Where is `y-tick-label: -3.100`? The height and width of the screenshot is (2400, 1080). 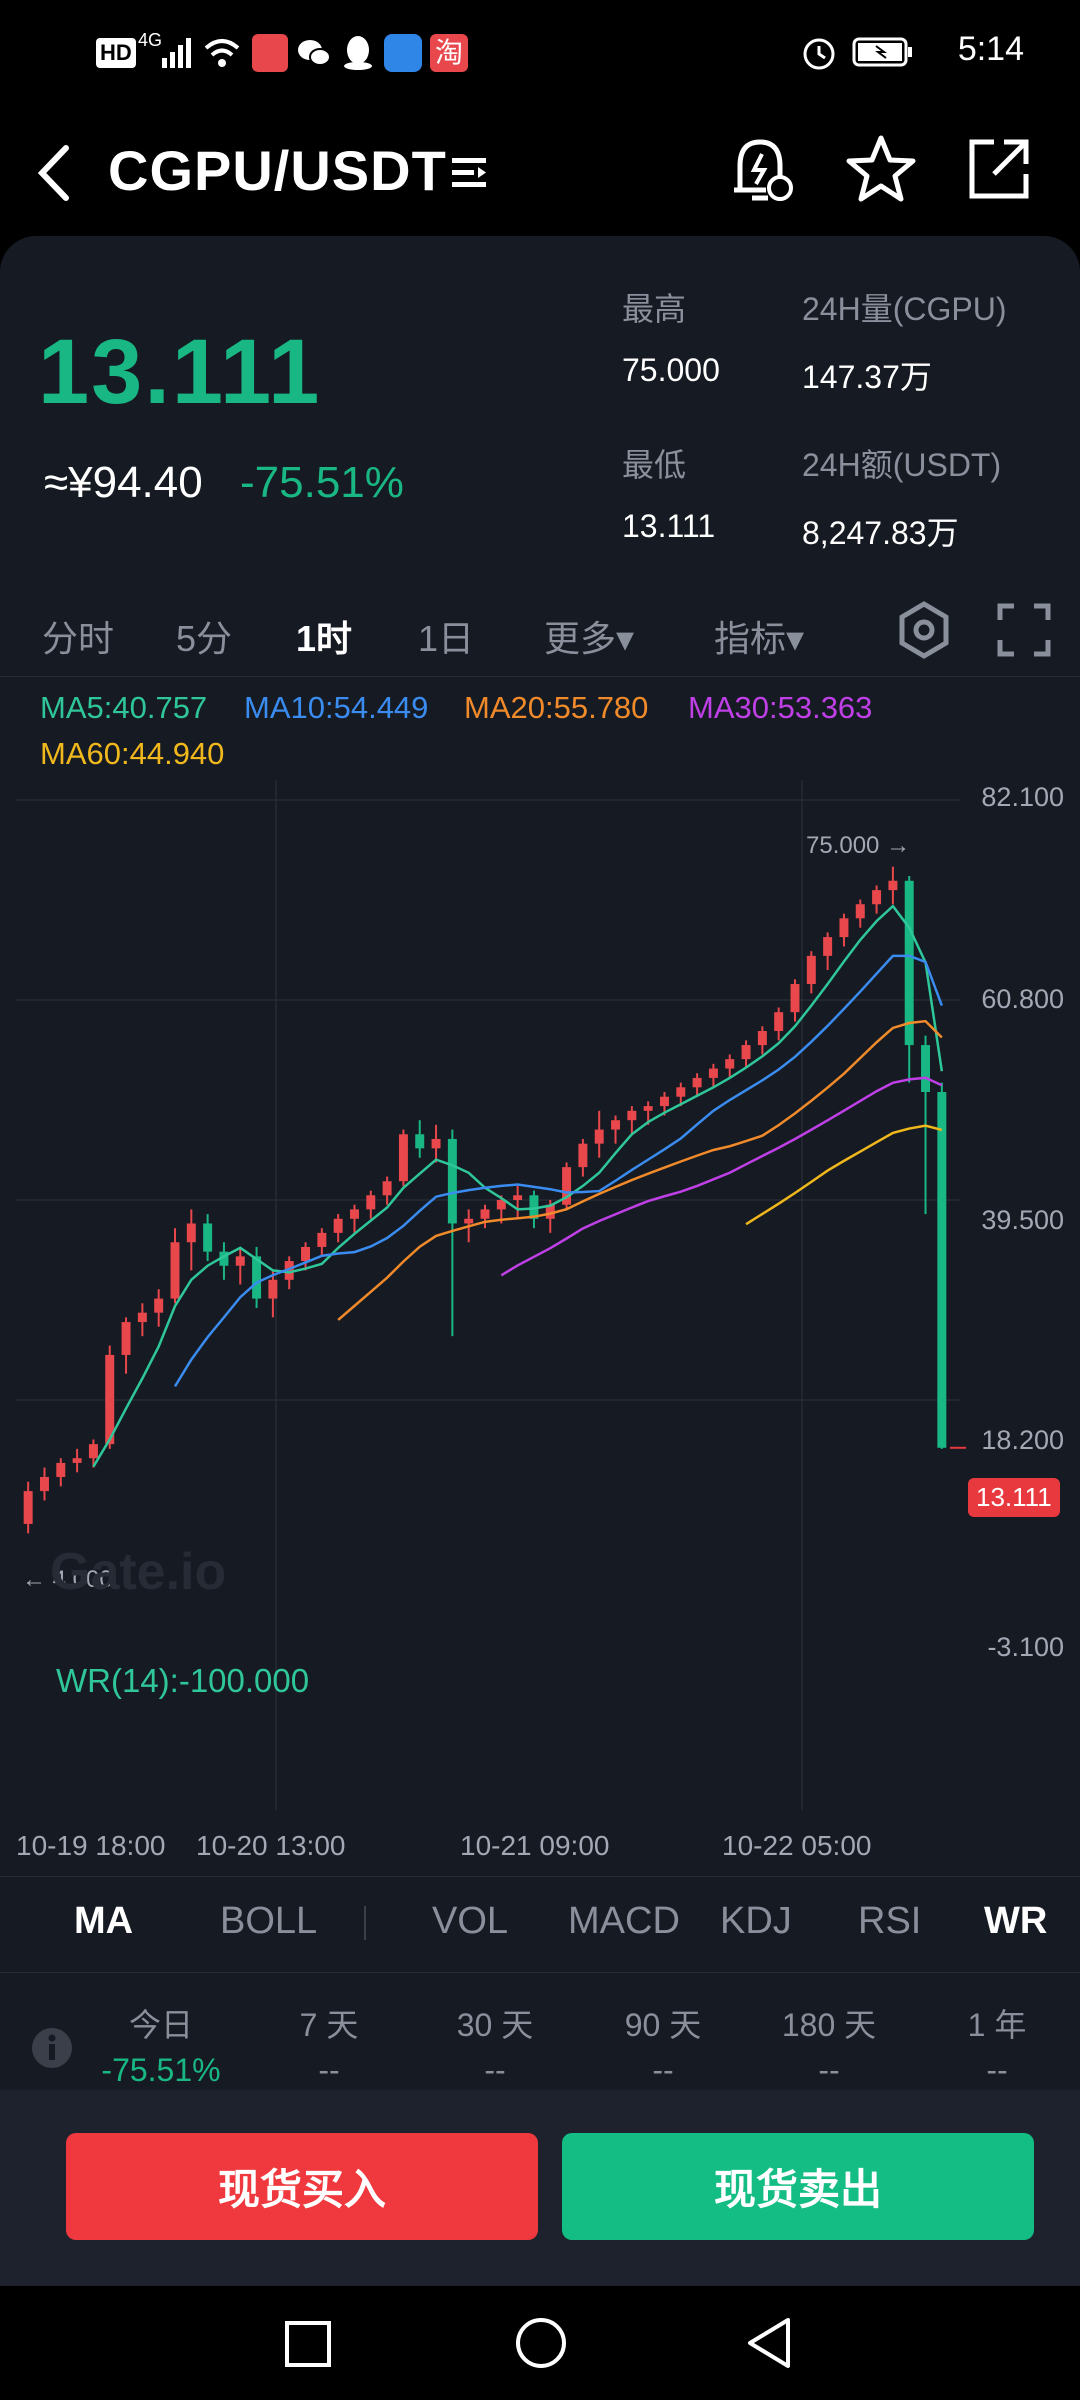
y-tick-label: -3.100 is located at coordinates (1025, 1647).